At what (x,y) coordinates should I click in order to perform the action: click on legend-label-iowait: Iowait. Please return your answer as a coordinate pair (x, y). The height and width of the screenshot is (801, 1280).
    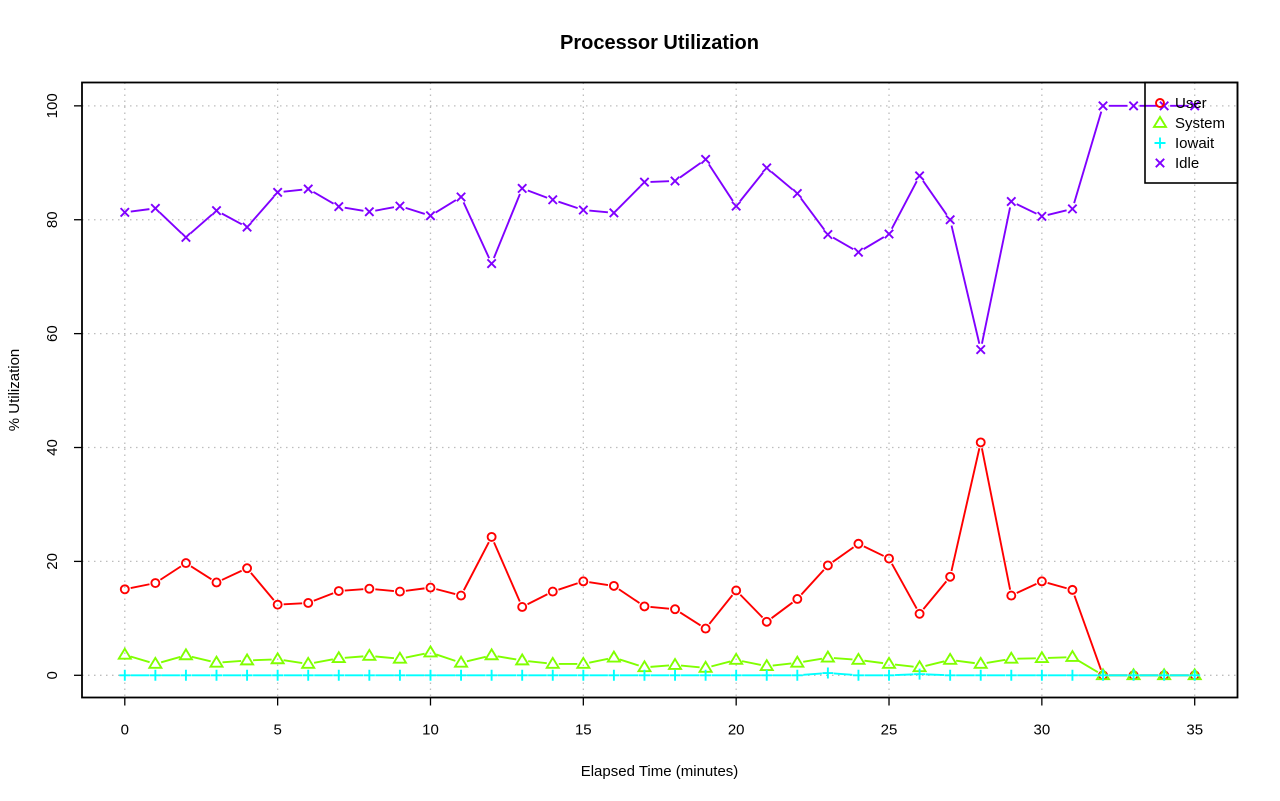
    Looking at the image, I should click on (1195, 143).